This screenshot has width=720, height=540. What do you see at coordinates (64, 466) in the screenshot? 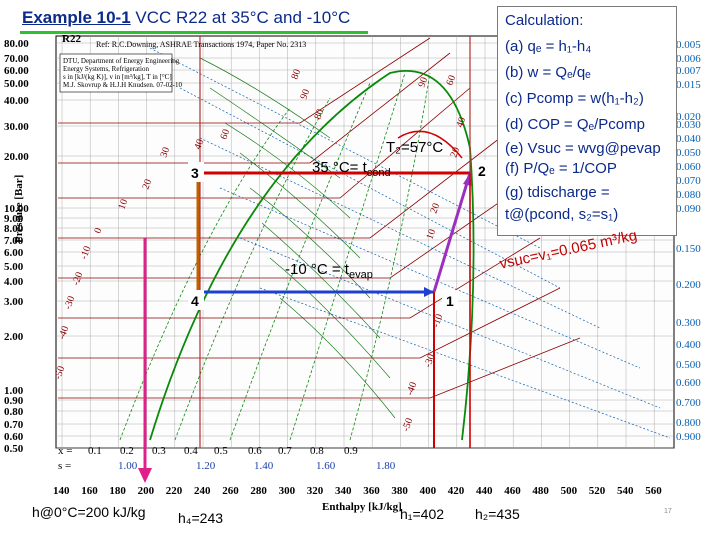
I see `entropy-row-label: s =` at bounding box center [64, 466].